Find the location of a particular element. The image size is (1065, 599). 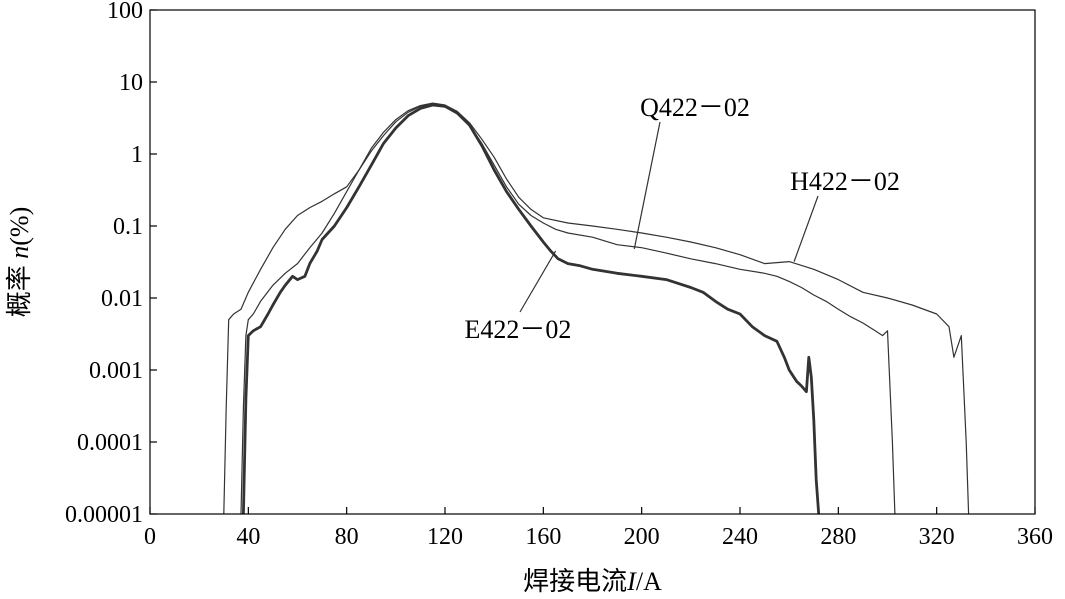

y-tick-label: 0.0001 is located at coordinates (110, 443).